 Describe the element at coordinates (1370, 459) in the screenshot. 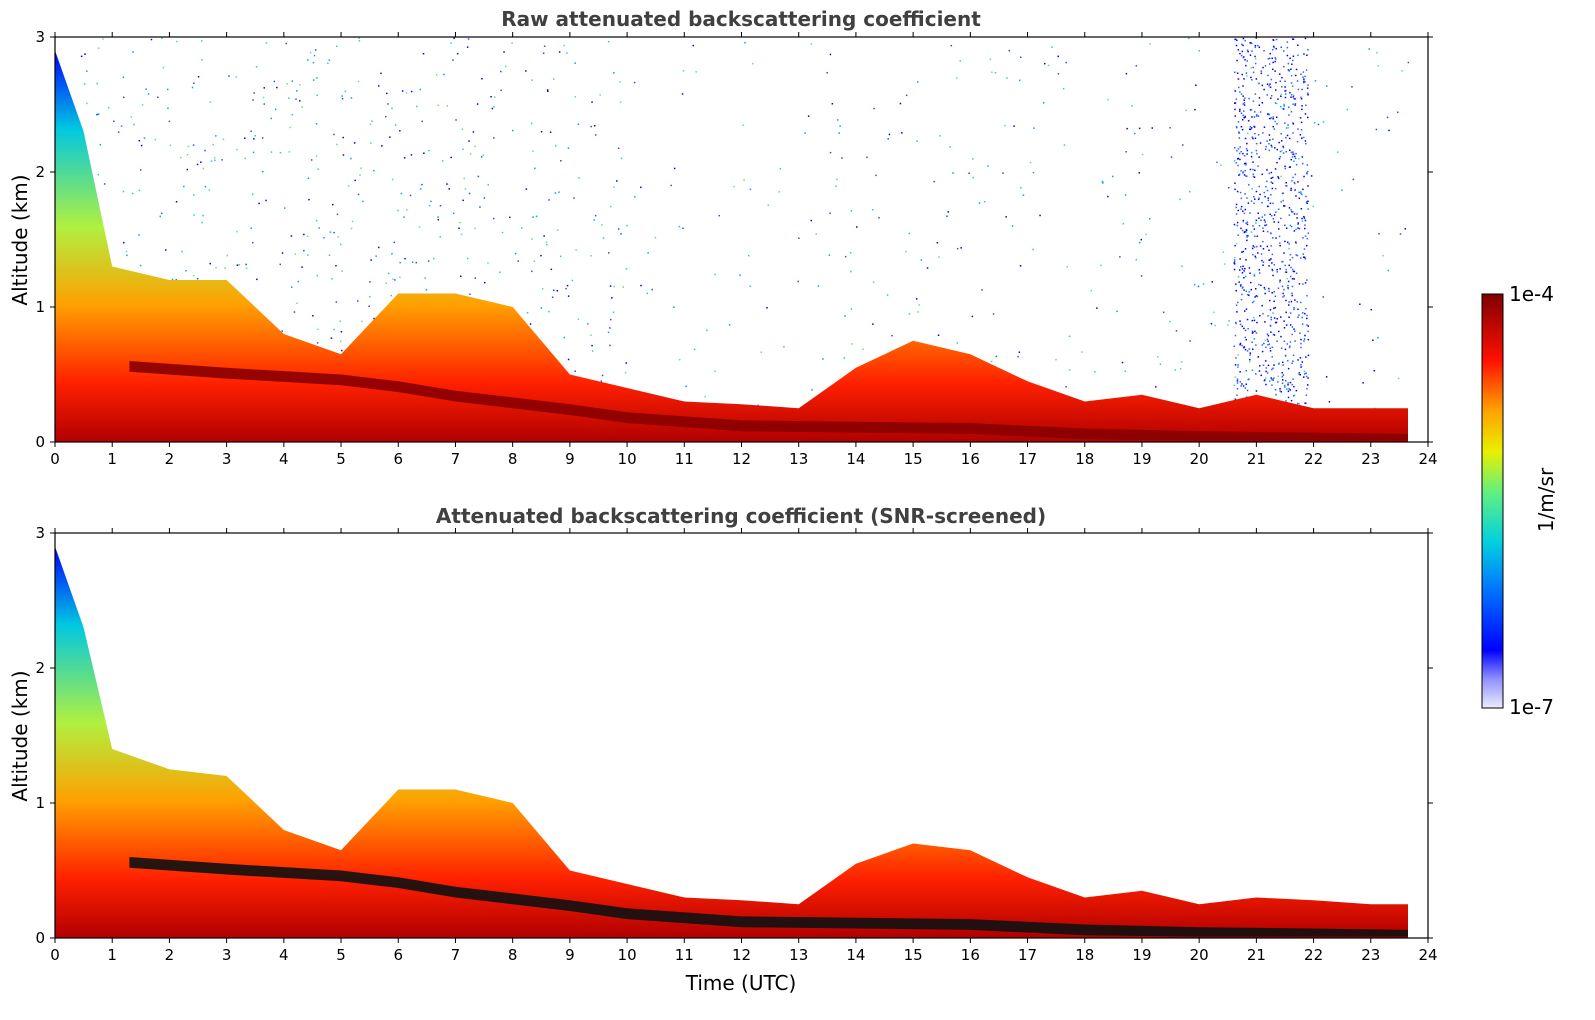

I see `x-tick-label: 23` at that location.